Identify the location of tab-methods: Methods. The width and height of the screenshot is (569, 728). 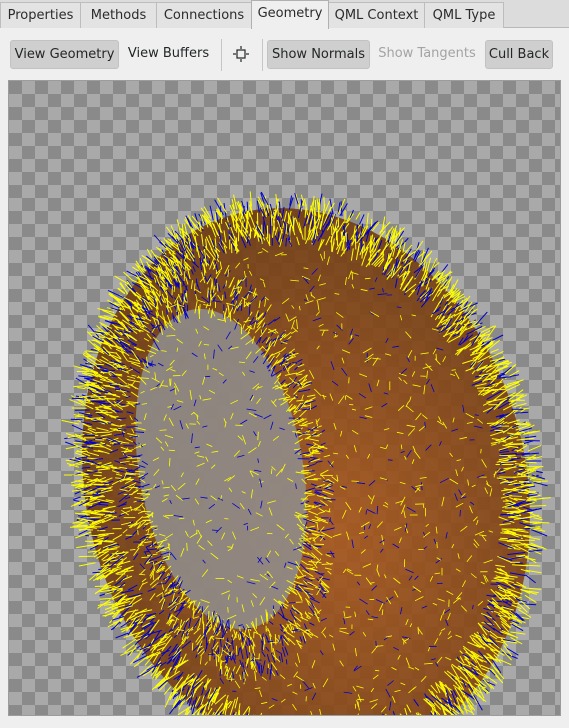
(118, 15).